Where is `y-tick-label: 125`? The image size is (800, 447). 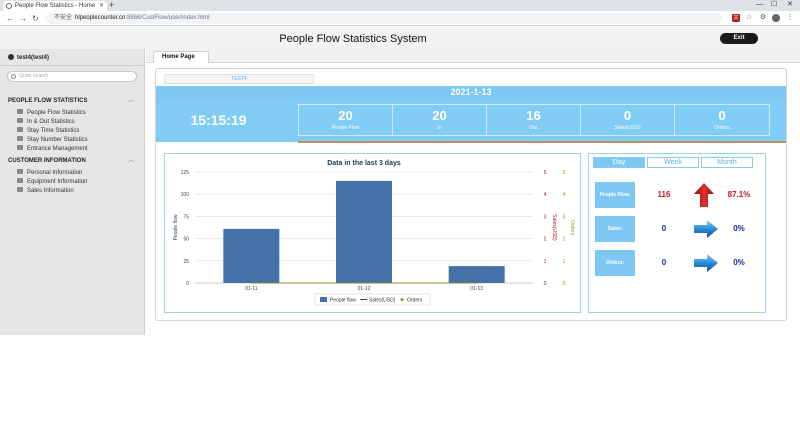
y-tick-label: 125 is located at coordinates (185, 173).